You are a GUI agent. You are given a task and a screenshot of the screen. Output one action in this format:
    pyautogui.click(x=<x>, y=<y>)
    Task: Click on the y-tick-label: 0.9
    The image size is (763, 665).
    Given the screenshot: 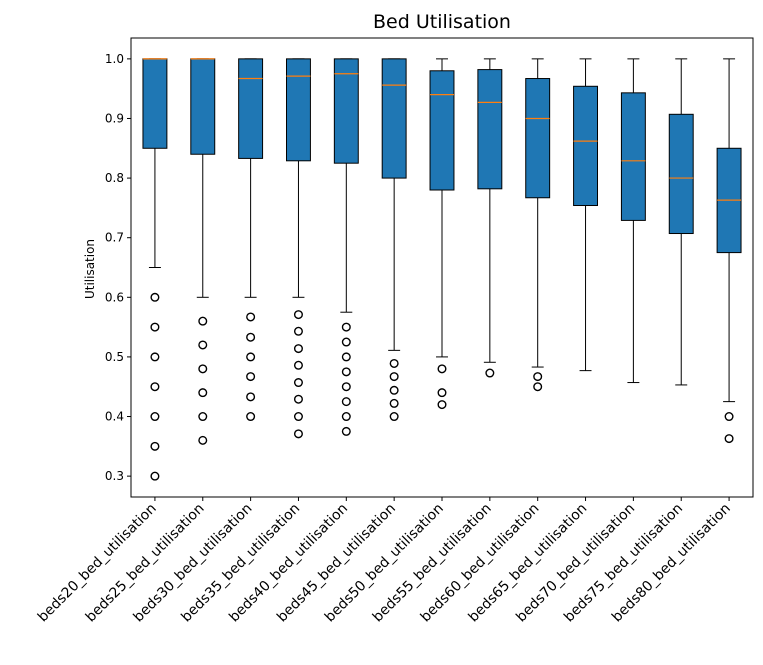 What is the action you would take?
    pyautogui.click(x=114, y=118)
    